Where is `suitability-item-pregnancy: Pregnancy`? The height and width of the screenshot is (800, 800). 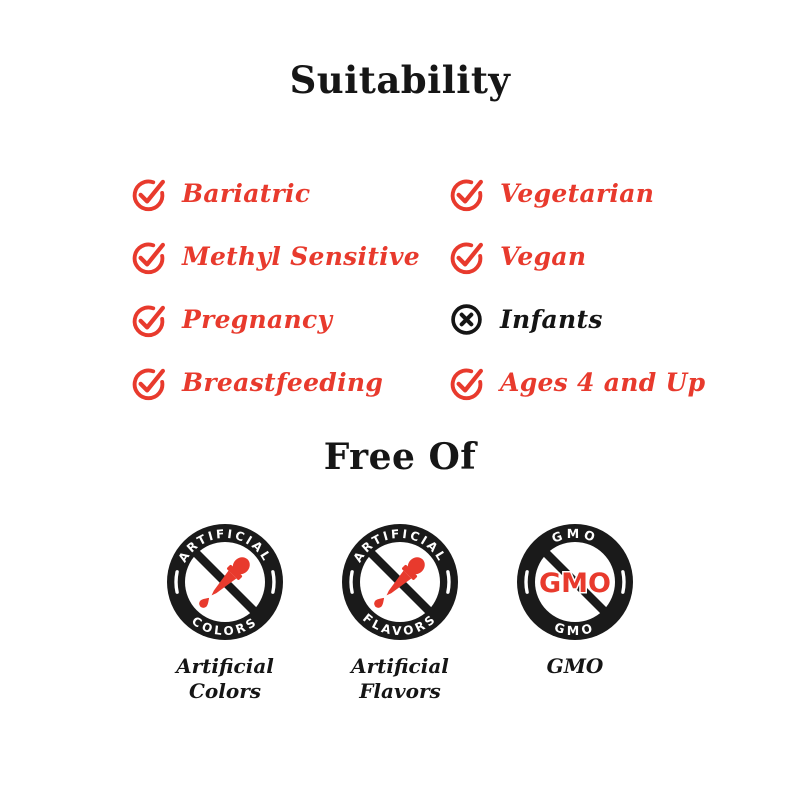 suitability-item-pregnancy: Pregnancy is located at coordinates (289, 319).